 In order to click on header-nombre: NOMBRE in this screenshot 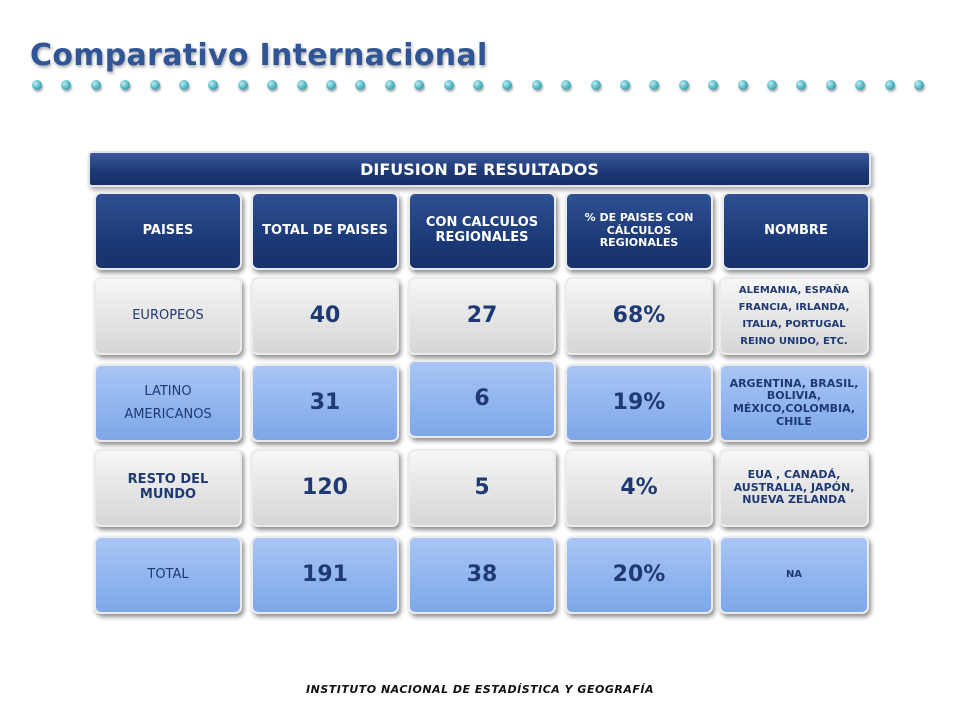, I will do `click(796, 231)`.